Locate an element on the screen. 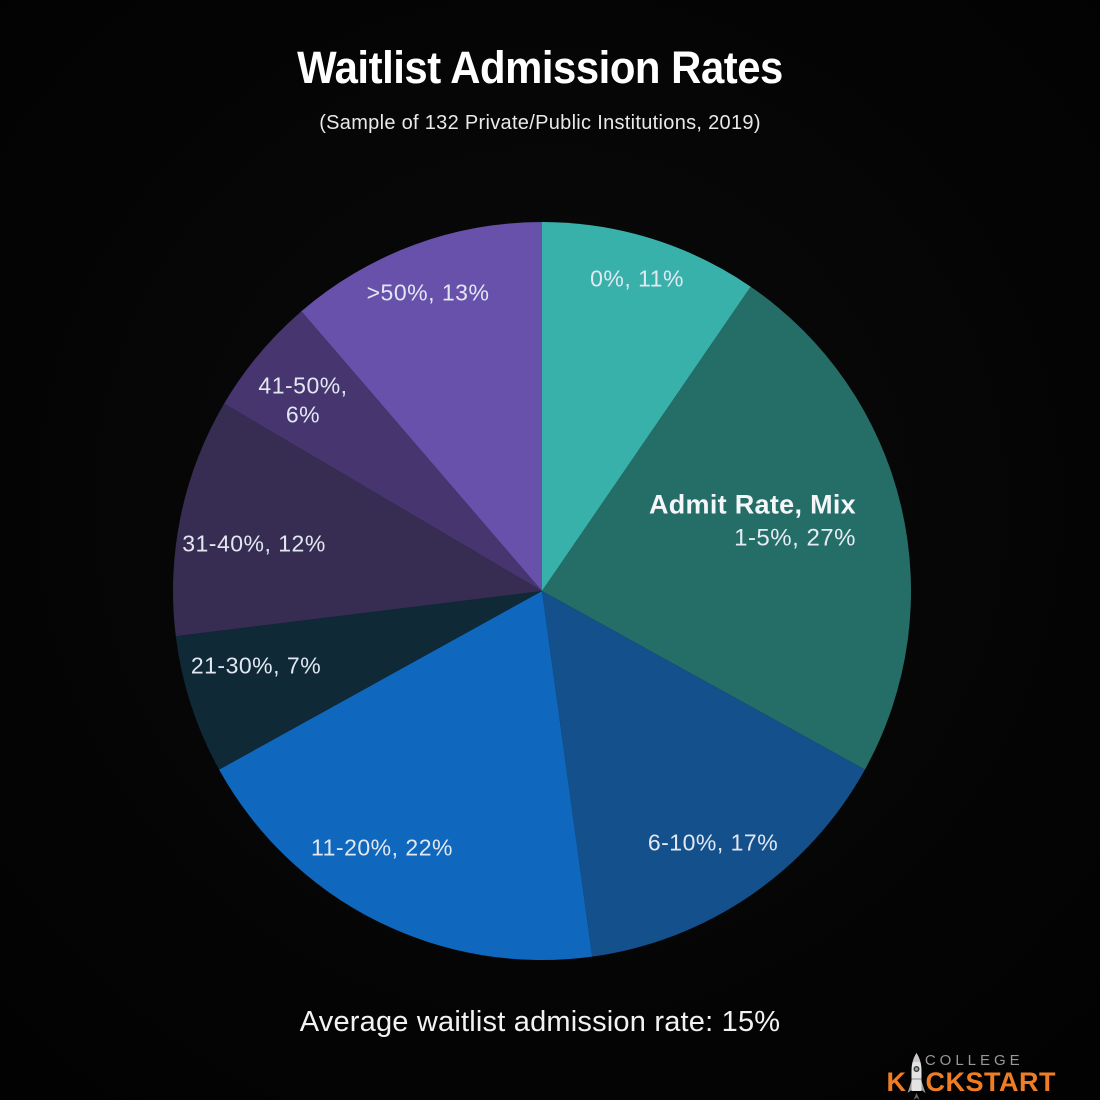  slice-label-21-30pct: 21-30%, 7% is located at coordinates (256, 665).